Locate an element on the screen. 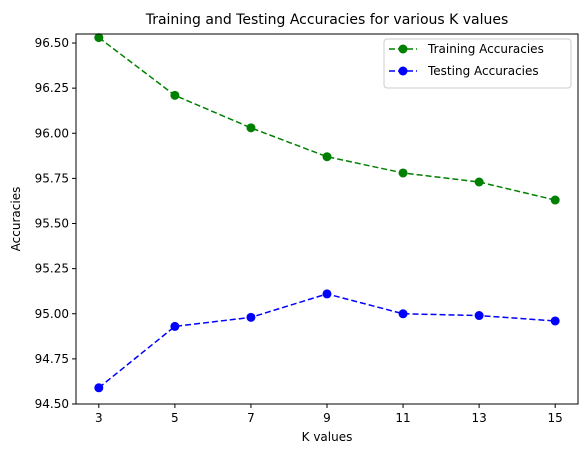  y-tick-label: 94.50 is located at coordinates (52, 404).